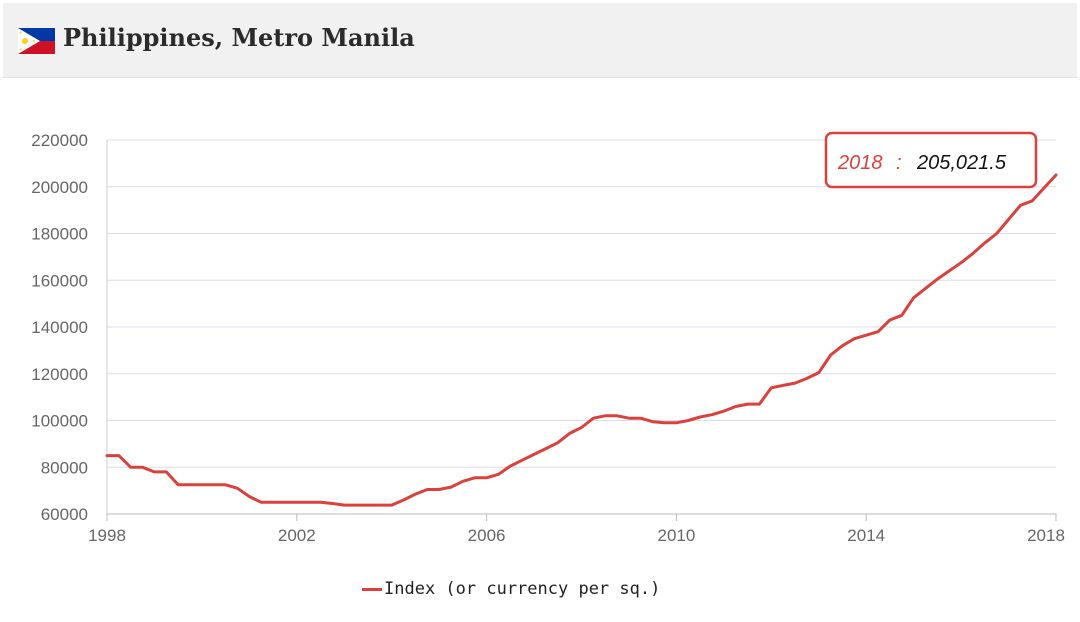  Describe the element at coordinates (59, 187) in the screenshot. I see `y-tick-label: 200000` at that location.